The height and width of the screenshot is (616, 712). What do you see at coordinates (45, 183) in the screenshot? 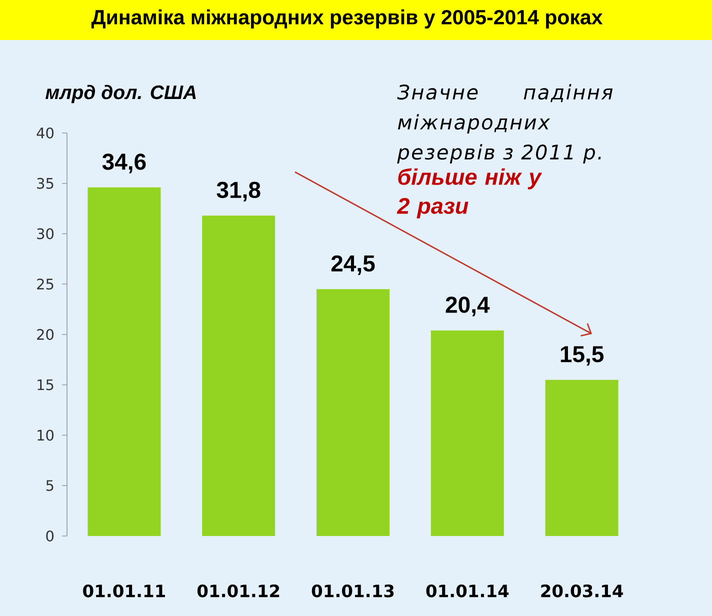
I see `y-tick-label: 35` at bounding box center [45, 183].